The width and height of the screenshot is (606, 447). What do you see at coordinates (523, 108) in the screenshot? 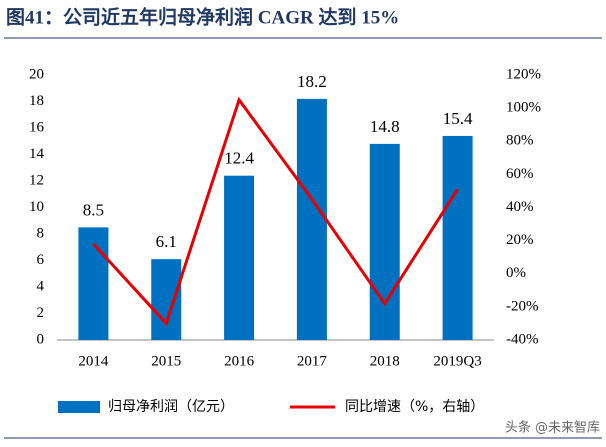
I see `y2-tick-label: 100%` at bounding box center [523, 108].